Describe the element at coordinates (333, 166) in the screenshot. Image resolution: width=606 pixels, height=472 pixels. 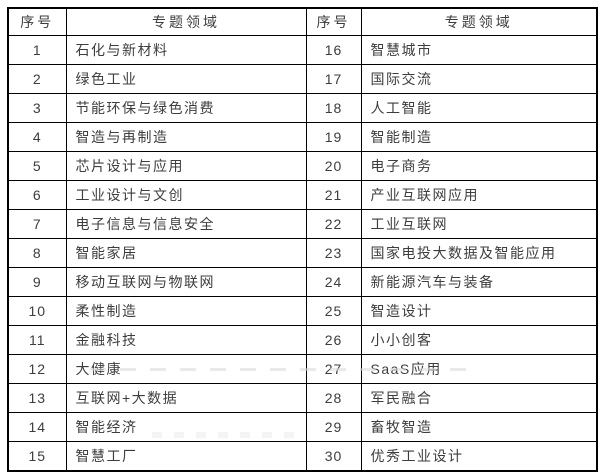
I see `row-number-cell: 20` at that location.